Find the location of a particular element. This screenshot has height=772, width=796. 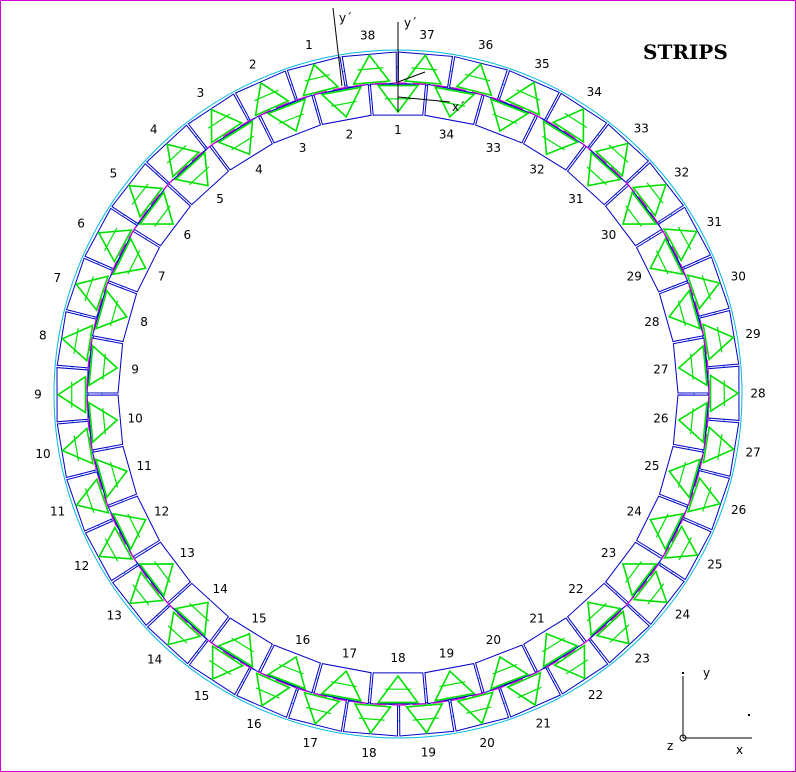

outer-ring-label: 29 is located at coordinates (752, 334).